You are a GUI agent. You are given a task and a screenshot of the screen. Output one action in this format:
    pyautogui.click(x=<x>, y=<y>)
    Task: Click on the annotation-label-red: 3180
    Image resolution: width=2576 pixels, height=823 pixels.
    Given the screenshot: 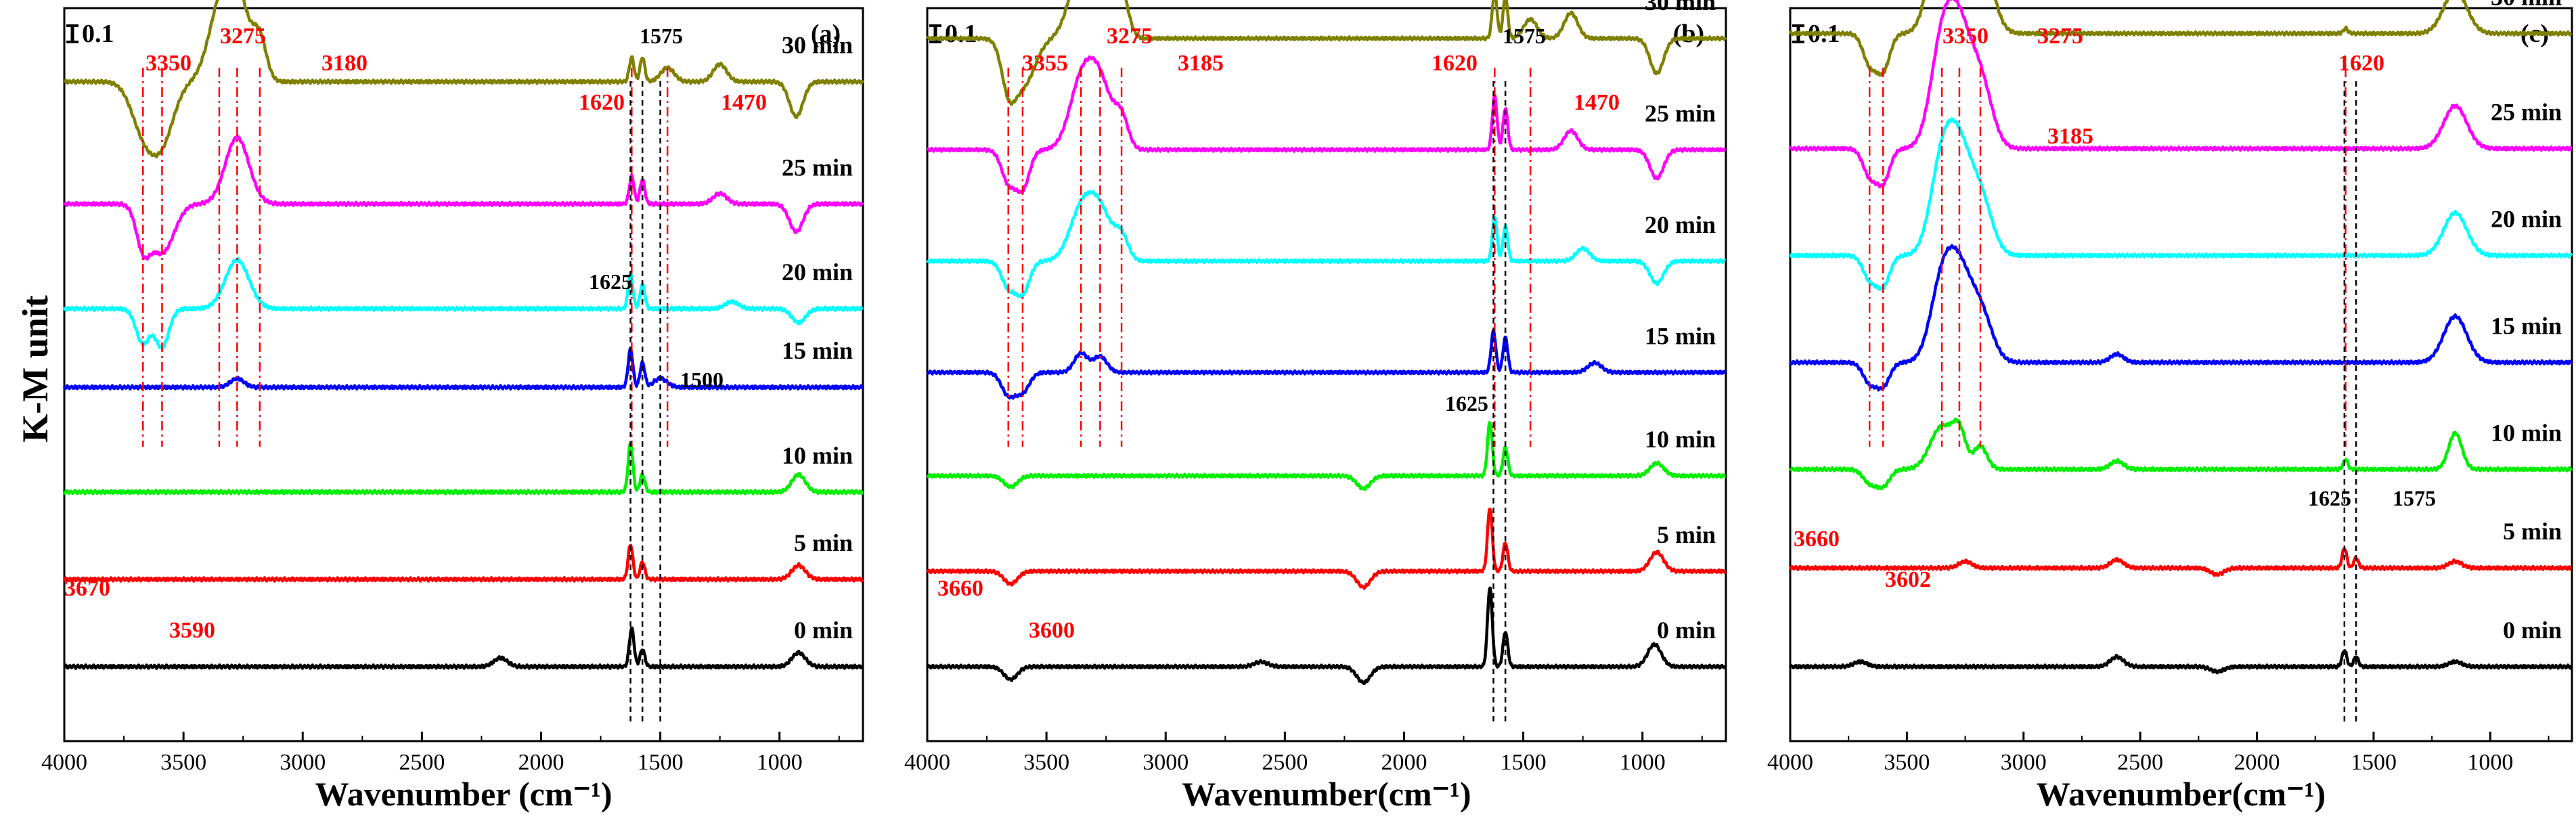 What is the action you would take?
    pyautogui.click(x=344, y=64)
    